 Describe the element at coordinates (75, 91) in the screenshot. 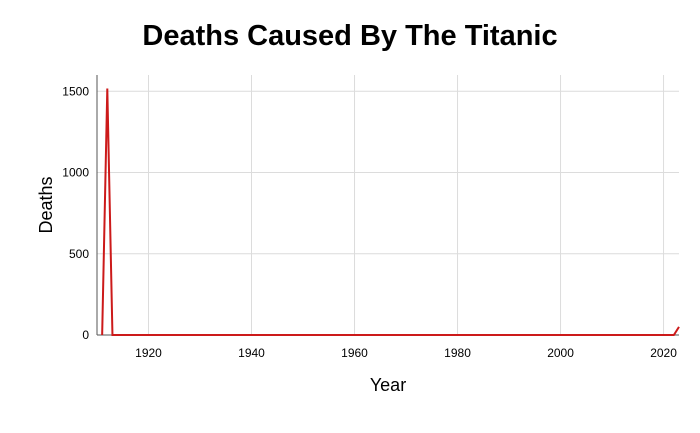

I see `y-tick-label: 1500` at that location.